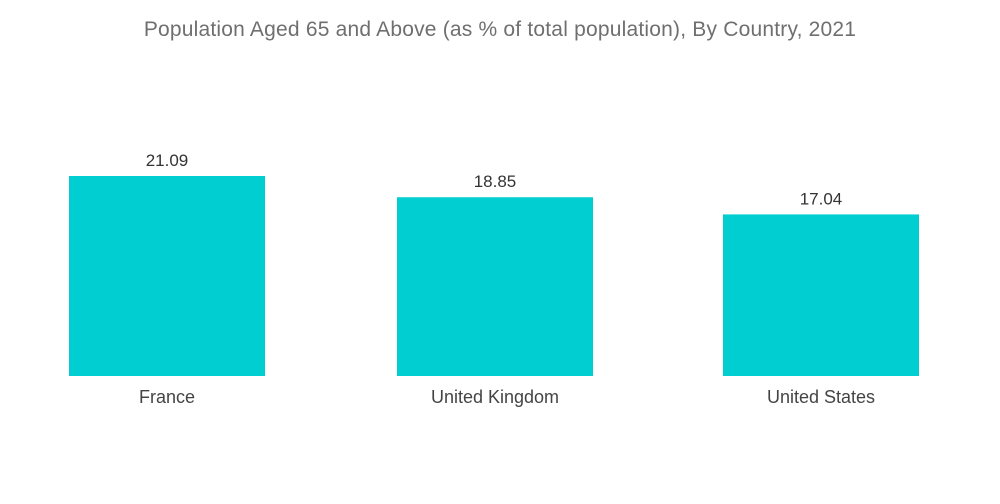  What do you see at coordinates (495, 397) in the screenshot?
I see `category-label: United Kingdom` at bounding box center [495, 397].